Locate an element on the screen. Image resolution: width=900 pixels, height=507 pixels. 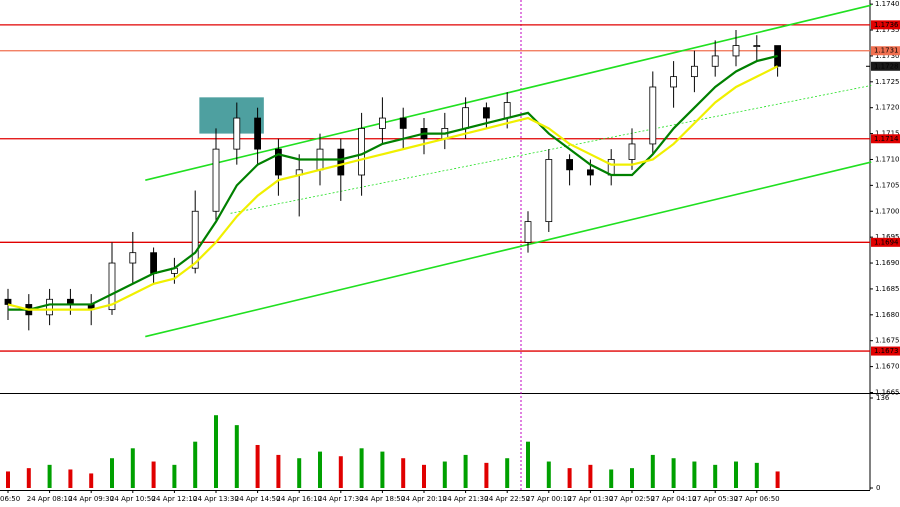
level-label: 1.1714 is located at coordinates (886, 139).